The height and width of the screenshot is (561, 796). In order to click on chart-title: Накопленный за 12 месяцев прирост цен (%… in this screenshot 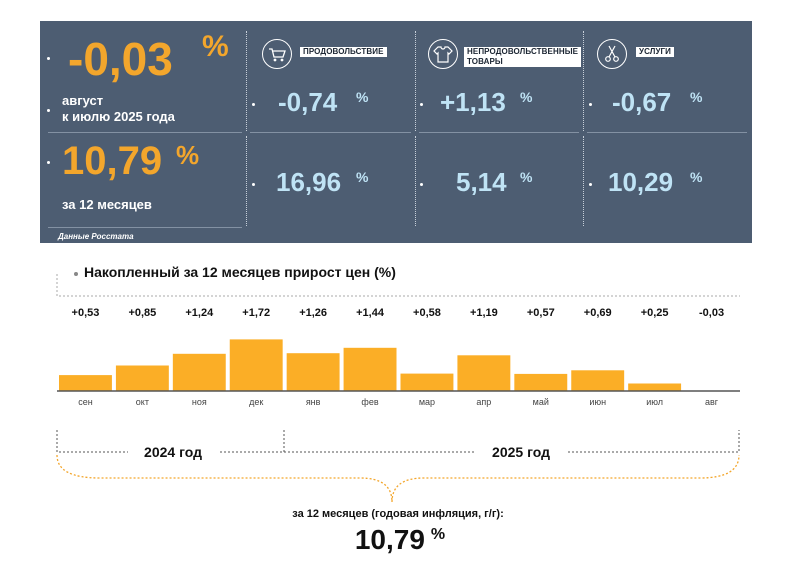, I will do `click(240, 272)`.